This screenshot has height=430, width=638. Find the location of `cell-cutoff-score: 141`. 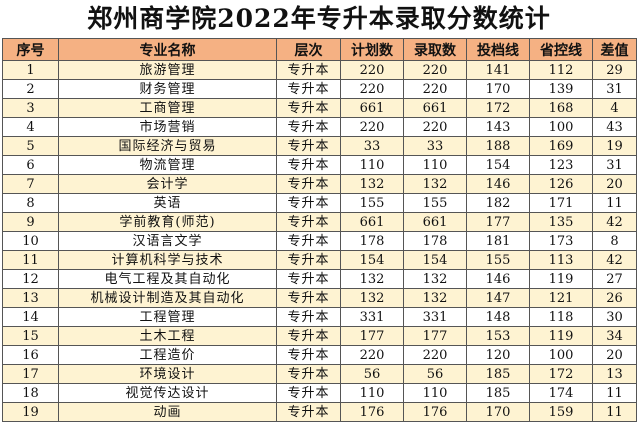

cell-cutoff-score: 141 is located at coordinates (498, 70).